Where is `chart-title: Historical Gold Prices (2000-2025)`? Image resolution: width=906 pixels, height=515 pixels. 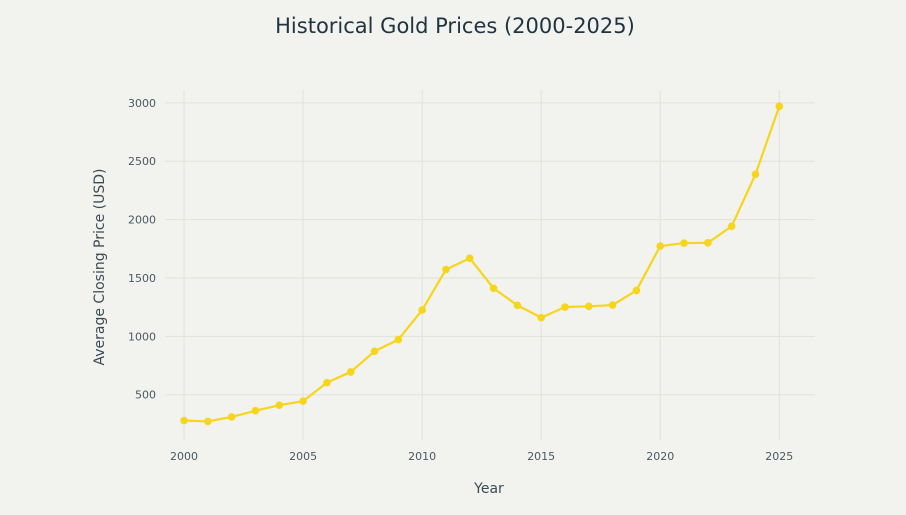
chart-title: Historical Gold Prices (2000-2025) is located at coordinates (455, 26).